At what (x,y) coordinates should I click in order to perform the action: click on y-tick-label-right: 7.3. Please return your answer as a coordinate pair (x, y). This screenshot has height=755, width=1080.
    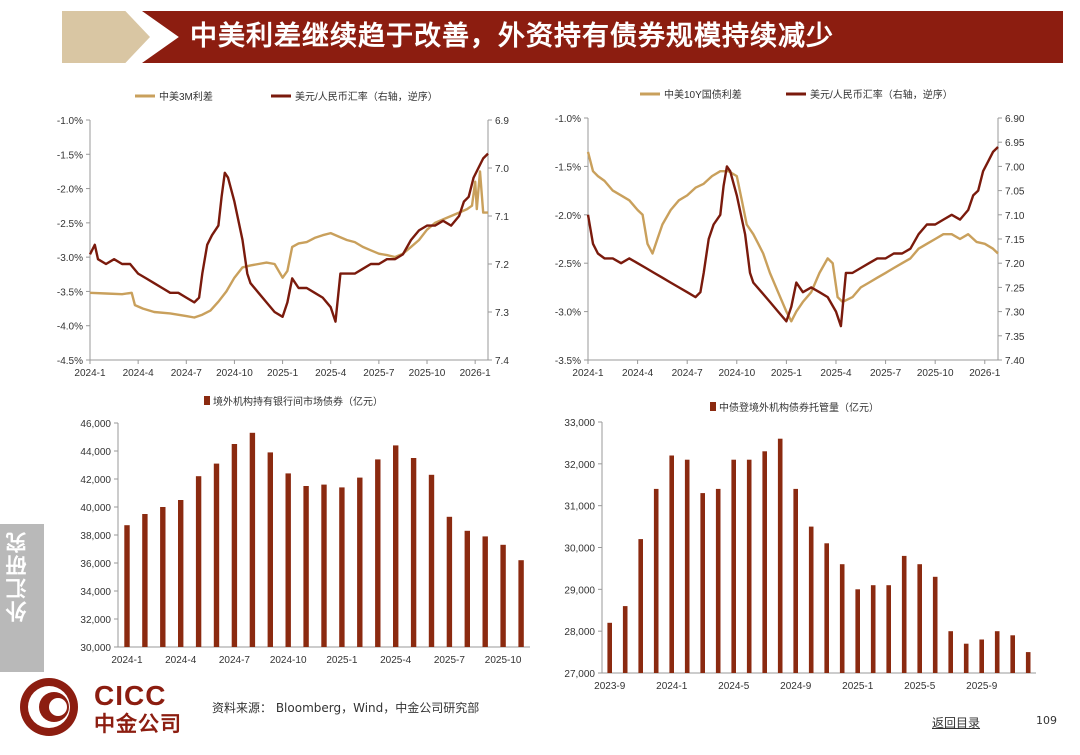
    Looking at the image, I should click on (502, 313).